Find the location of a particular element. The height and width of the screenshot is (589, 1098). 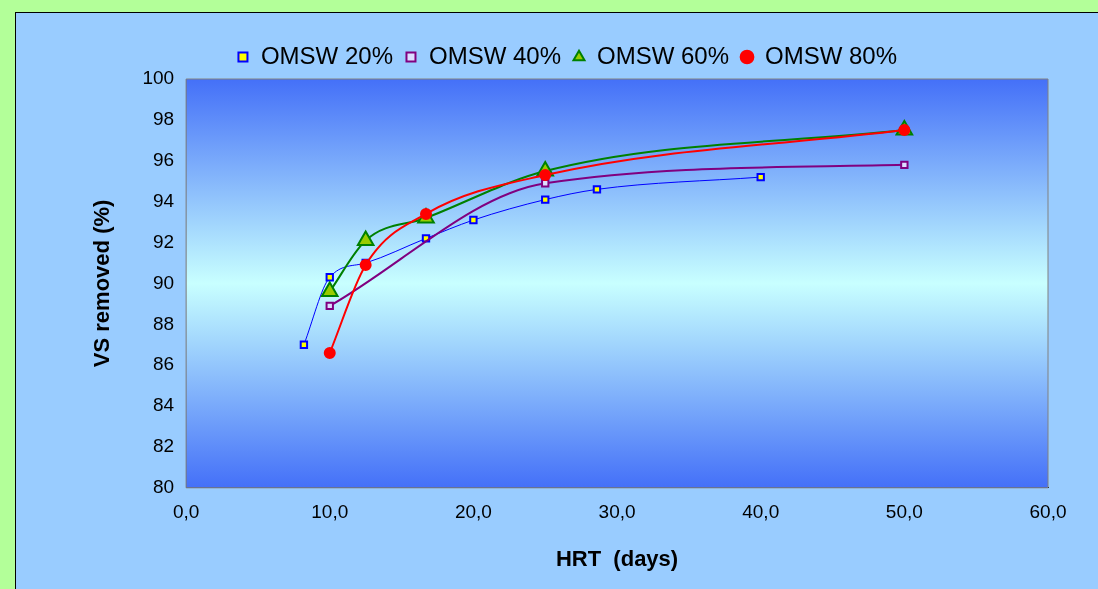

y-tick-label: 100 is located at coordinates (158, 78).